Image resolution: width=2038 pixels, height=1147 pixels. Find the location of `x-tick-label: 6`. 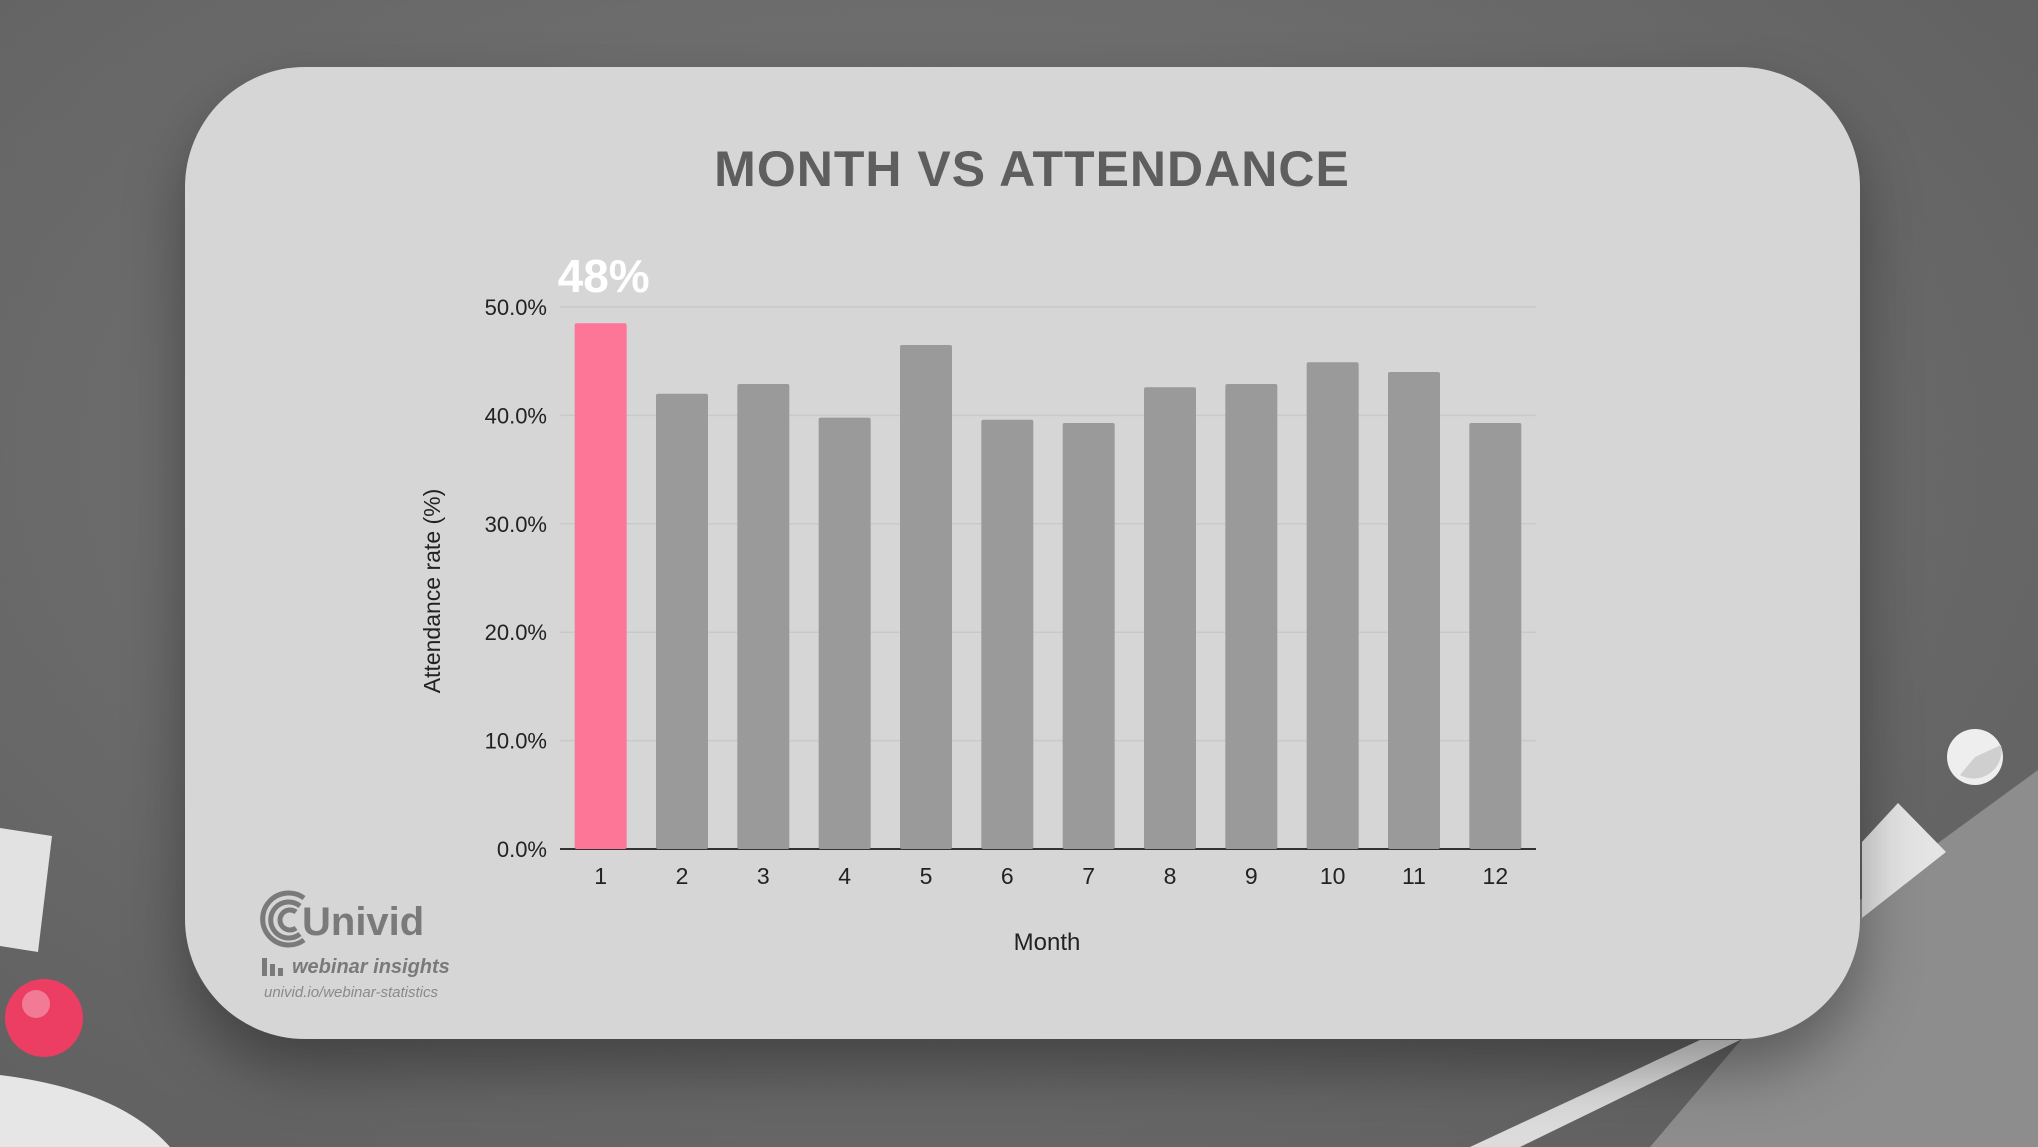

x-tick-label: 6 is located at coordinates (1007, 876).